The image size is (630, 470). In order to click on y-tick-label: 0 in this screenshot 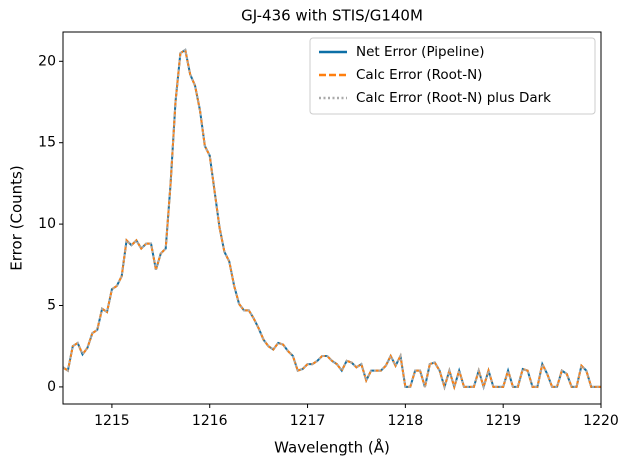, I will do `click(51, 387)`.